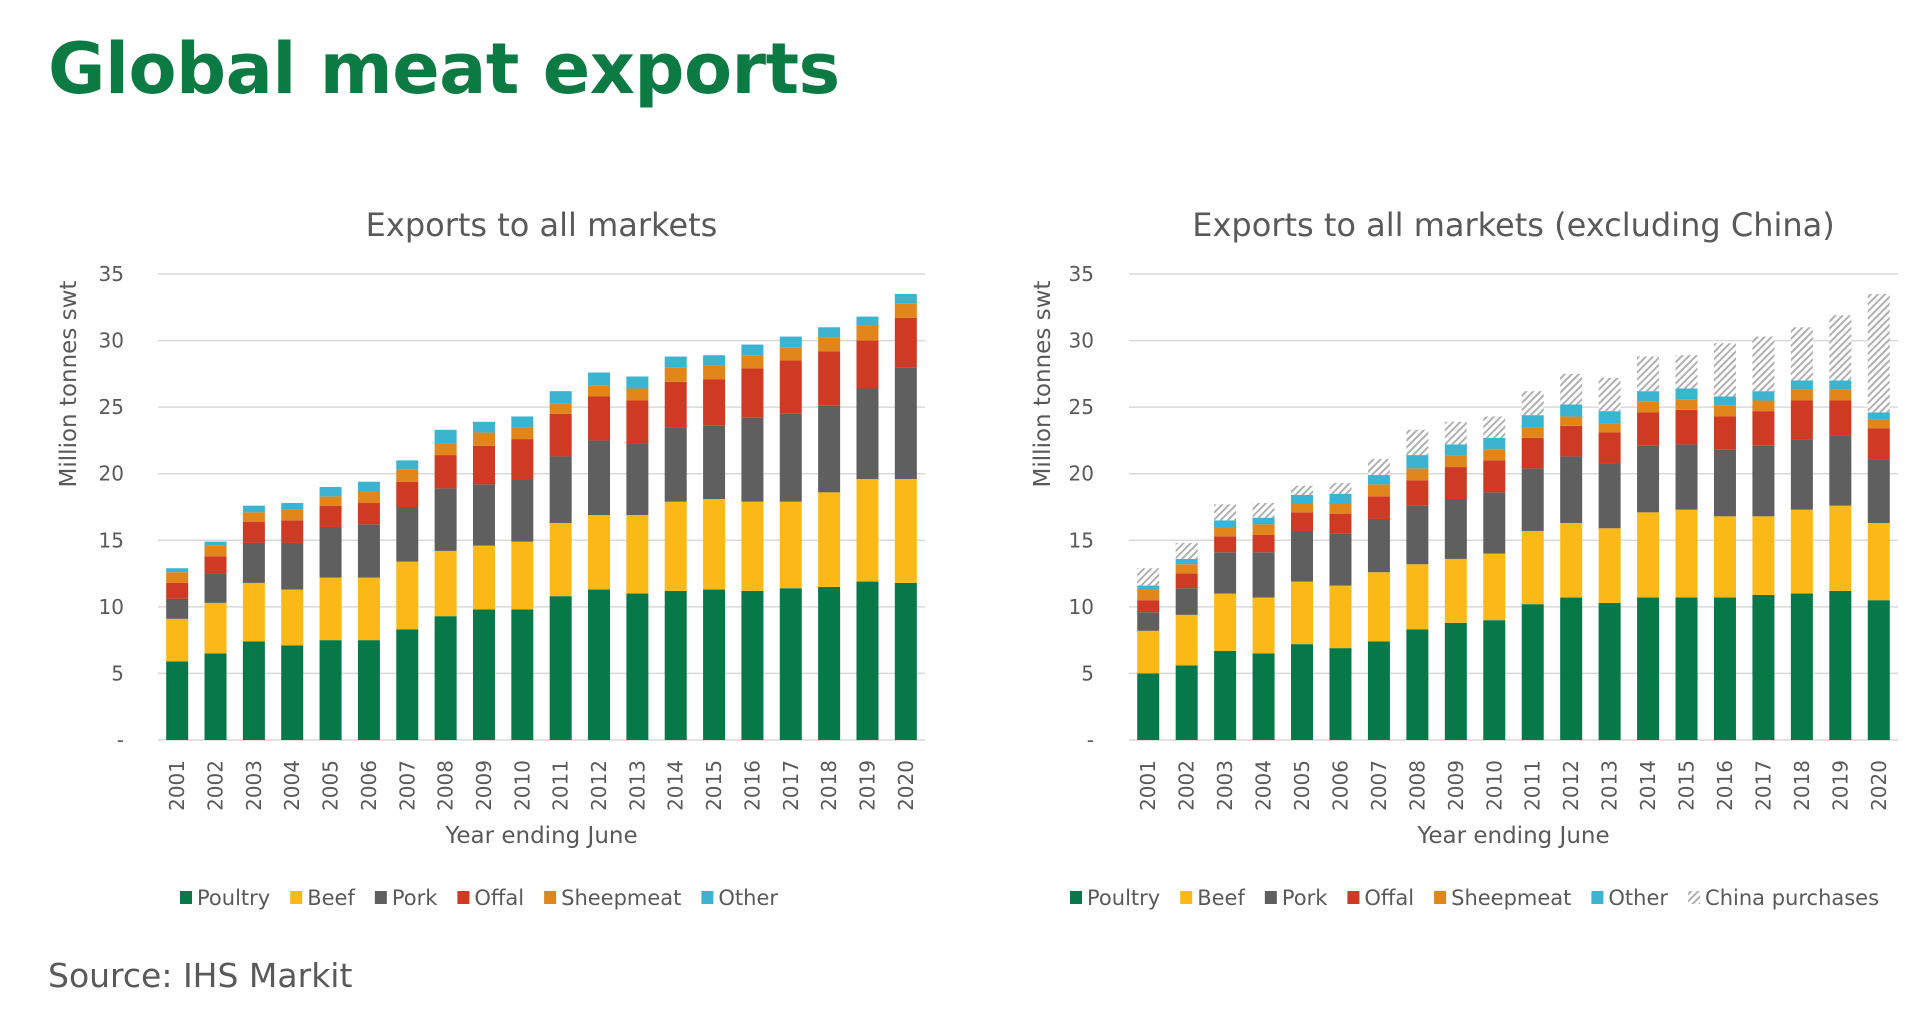  Describe the element at coordinates (1840, 385) in the screenshot. I see `bar-segment-other-2019` at that location.